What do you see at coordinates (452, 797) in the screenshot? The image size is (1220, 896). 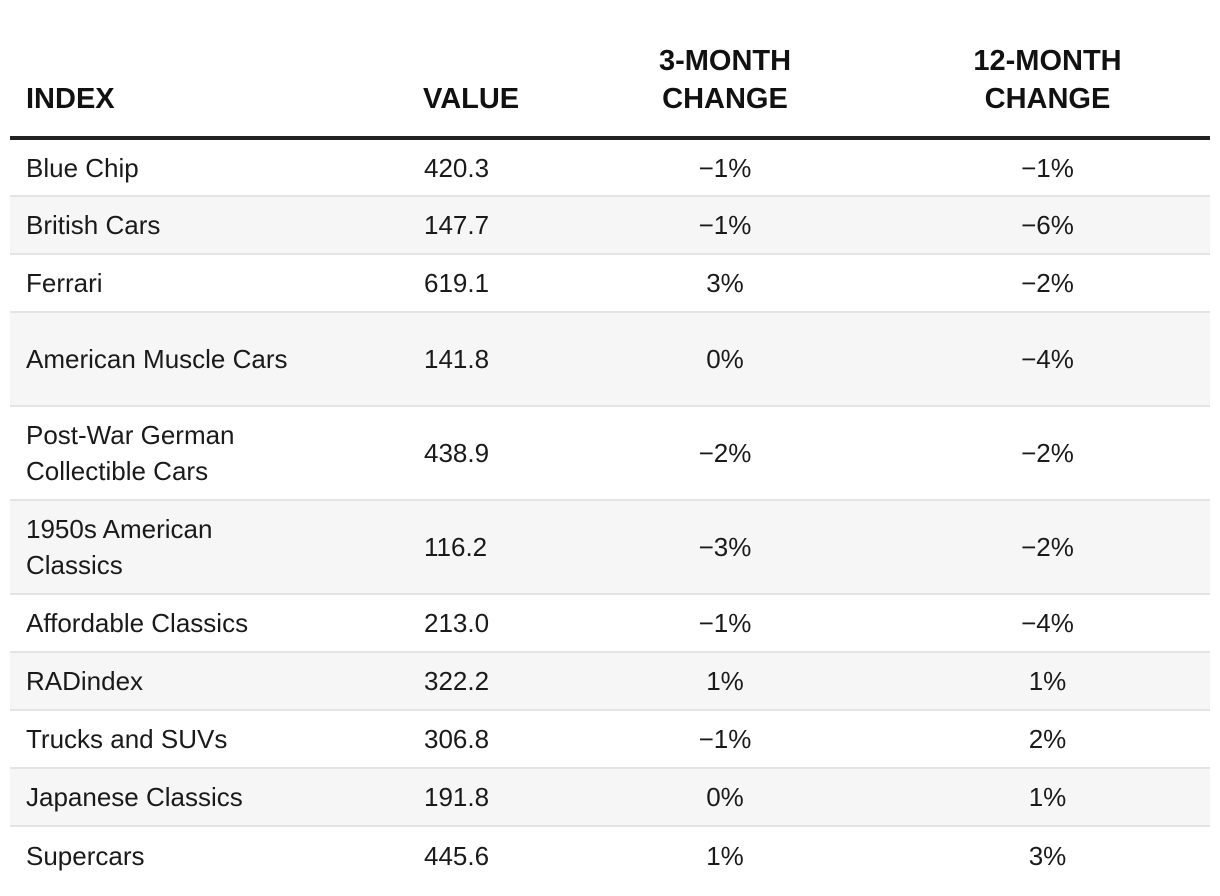 I see `cell-value: 191.8` at bounding box center [452, 797].